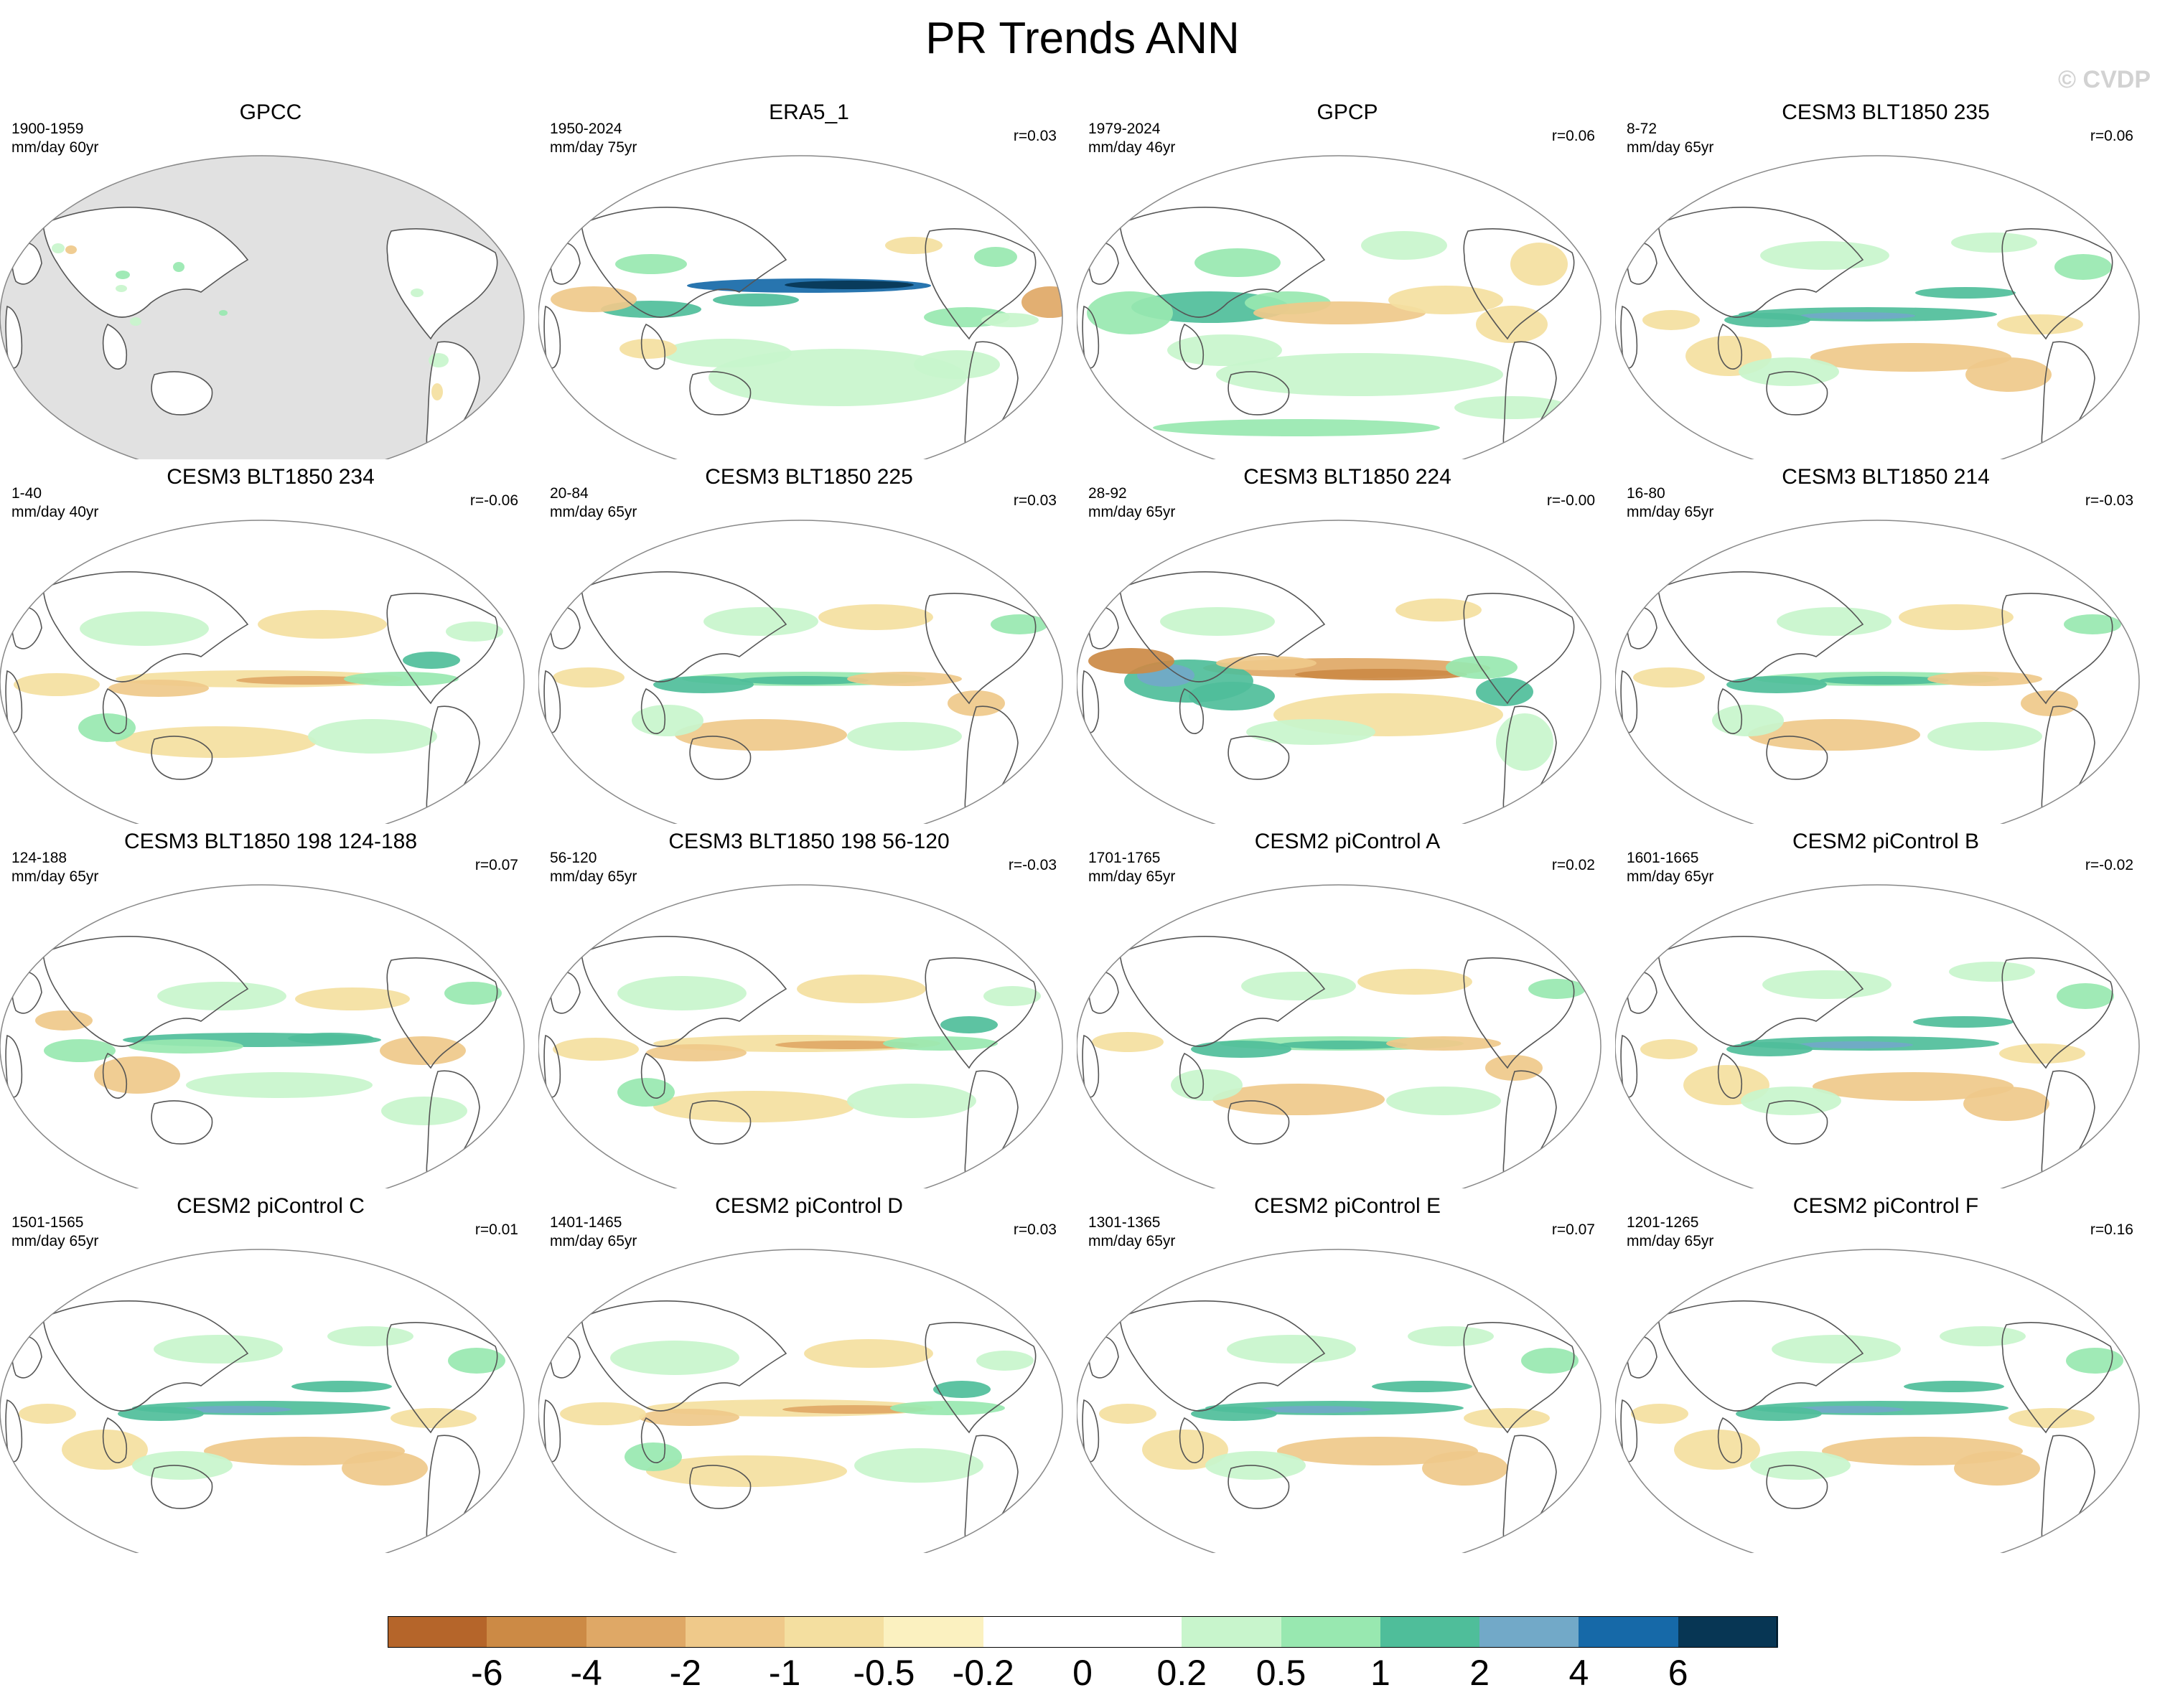 The width and height of the screenshot is (2165, 1708). What do you see at coordinates (14, 337) in the screenshot?
I see `land-area` at bounding box center [14, 337].